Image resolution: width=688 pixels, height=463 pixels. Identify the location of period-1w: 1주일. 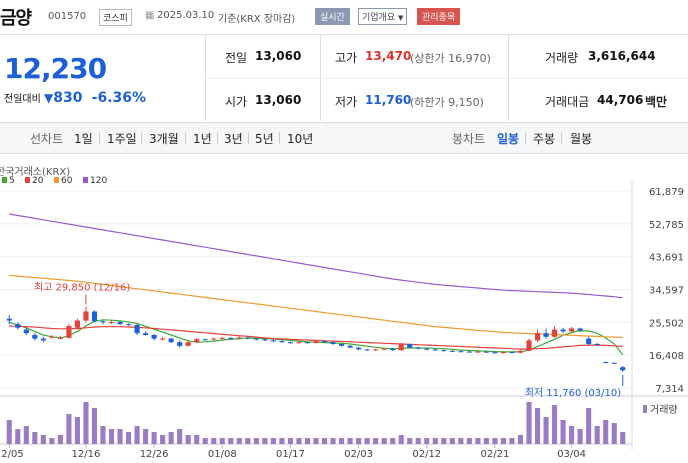
(122, 139).